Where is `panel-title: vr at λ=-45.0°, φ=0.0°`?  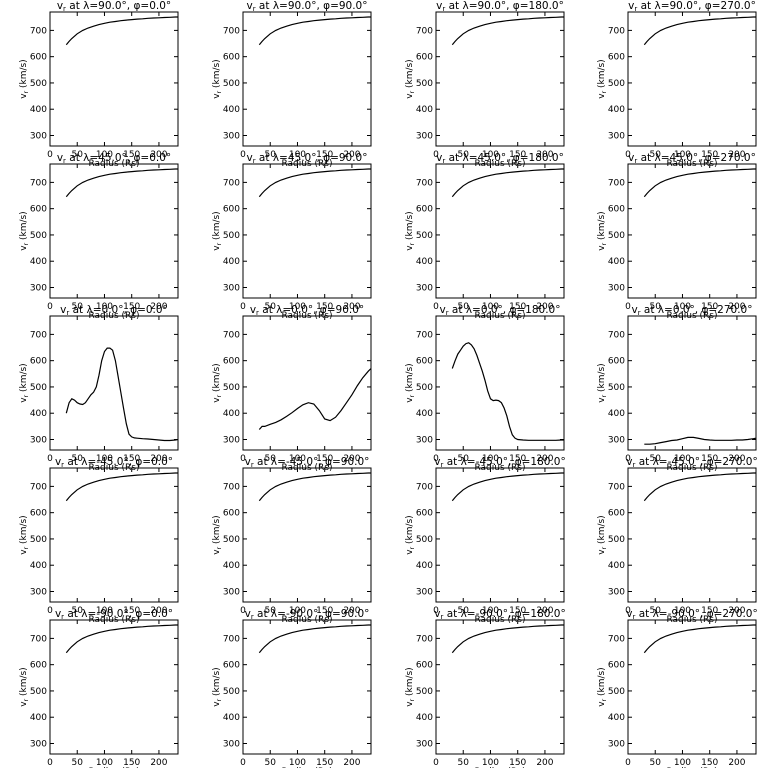 panel-title: vr at λ=-45.0°, φ=0.0° is located at coordinates (114, 462).